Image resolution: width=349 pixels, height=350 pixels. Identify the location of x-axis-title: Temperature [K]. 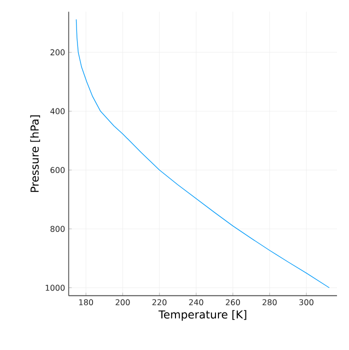
(202, 315).